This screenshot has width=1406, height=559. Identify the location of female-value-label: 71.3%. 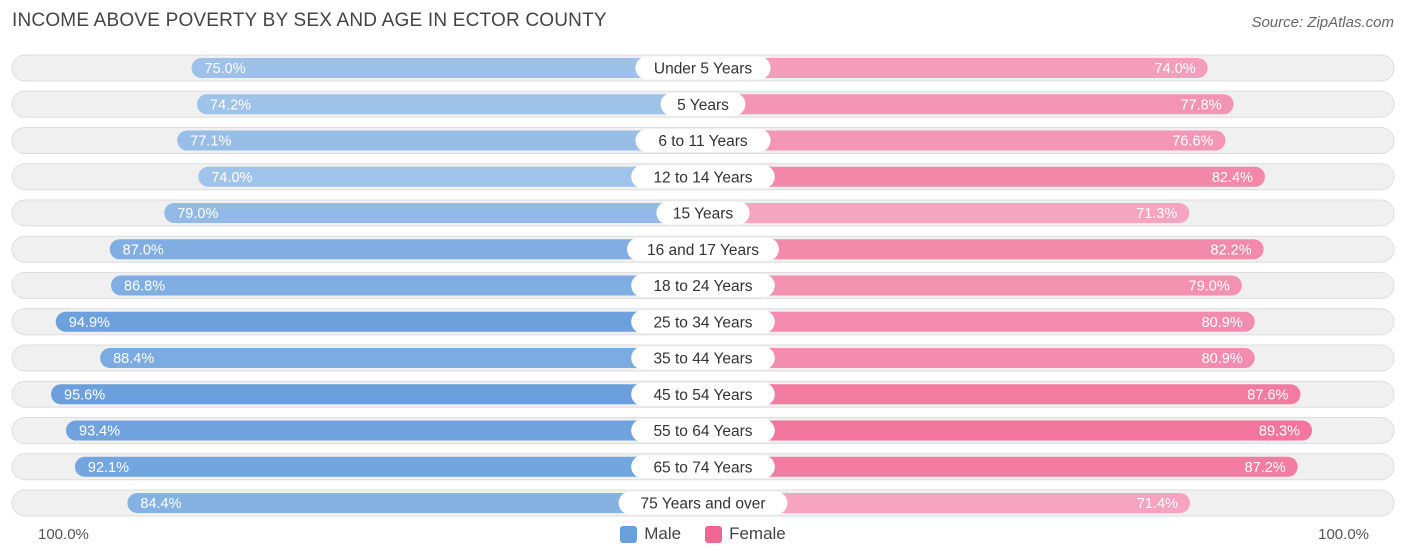
(1156, 214).